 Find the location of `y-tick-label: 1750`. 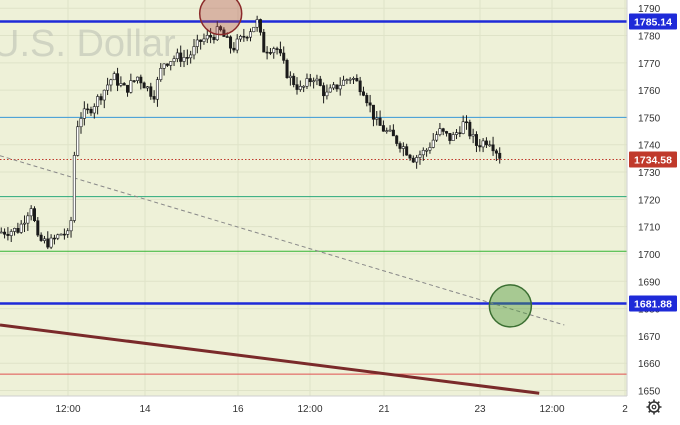

y-tick-label: 1750 is located at coordinates (649, 118).